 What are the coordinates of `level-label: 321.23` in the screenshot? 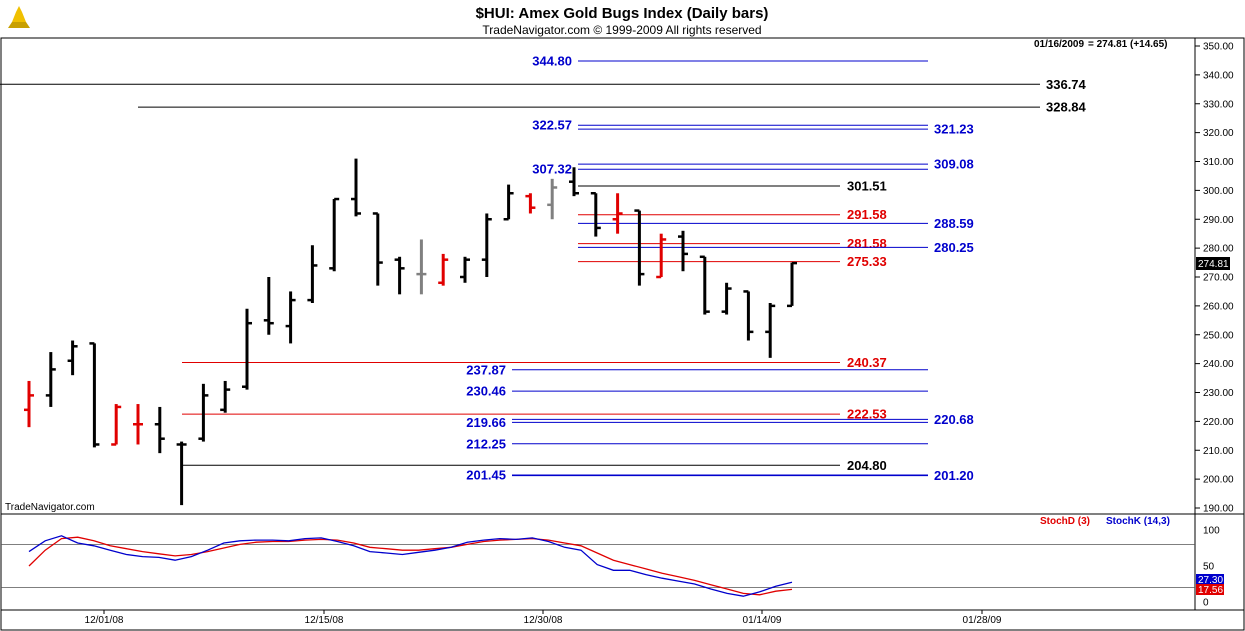 It's located at (954, 129).